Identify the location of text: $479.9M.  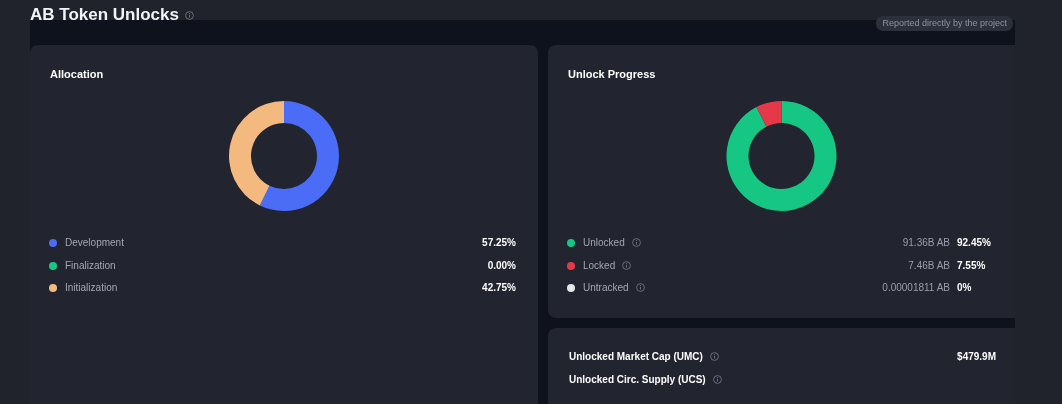
(976, 356).